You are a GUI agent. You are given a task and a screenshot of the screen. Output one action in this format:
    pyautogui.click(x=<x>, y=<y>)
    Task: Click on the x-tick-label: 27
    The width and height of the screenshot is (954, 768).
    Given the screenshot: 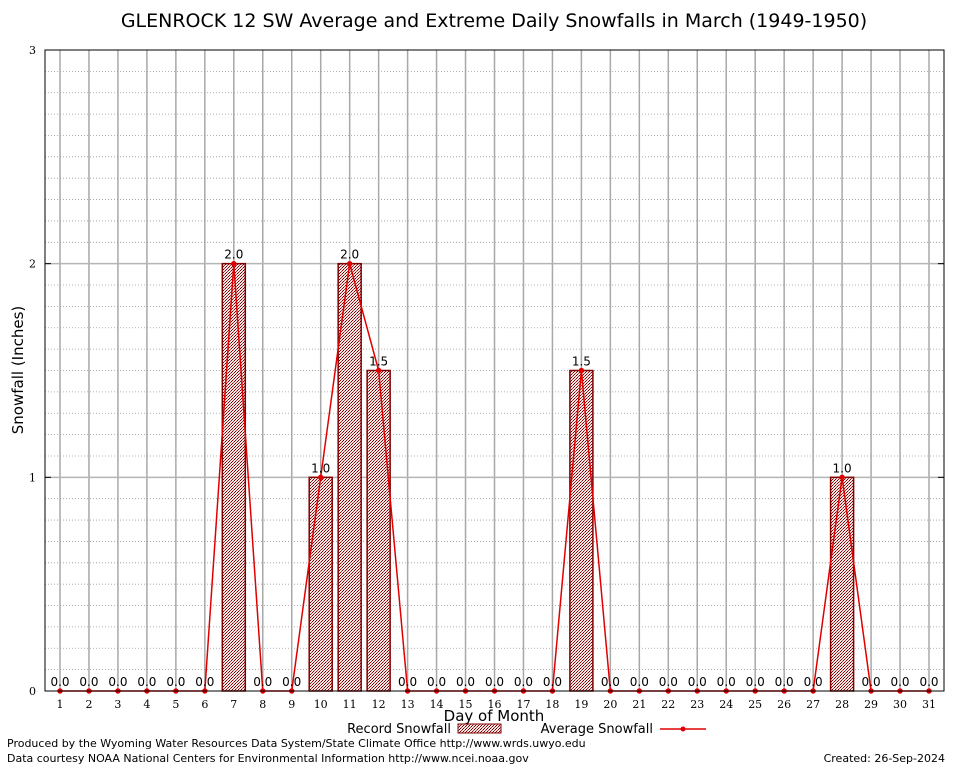 What is the action you would take?
    pyautogui.click(x=813, y=704)
    